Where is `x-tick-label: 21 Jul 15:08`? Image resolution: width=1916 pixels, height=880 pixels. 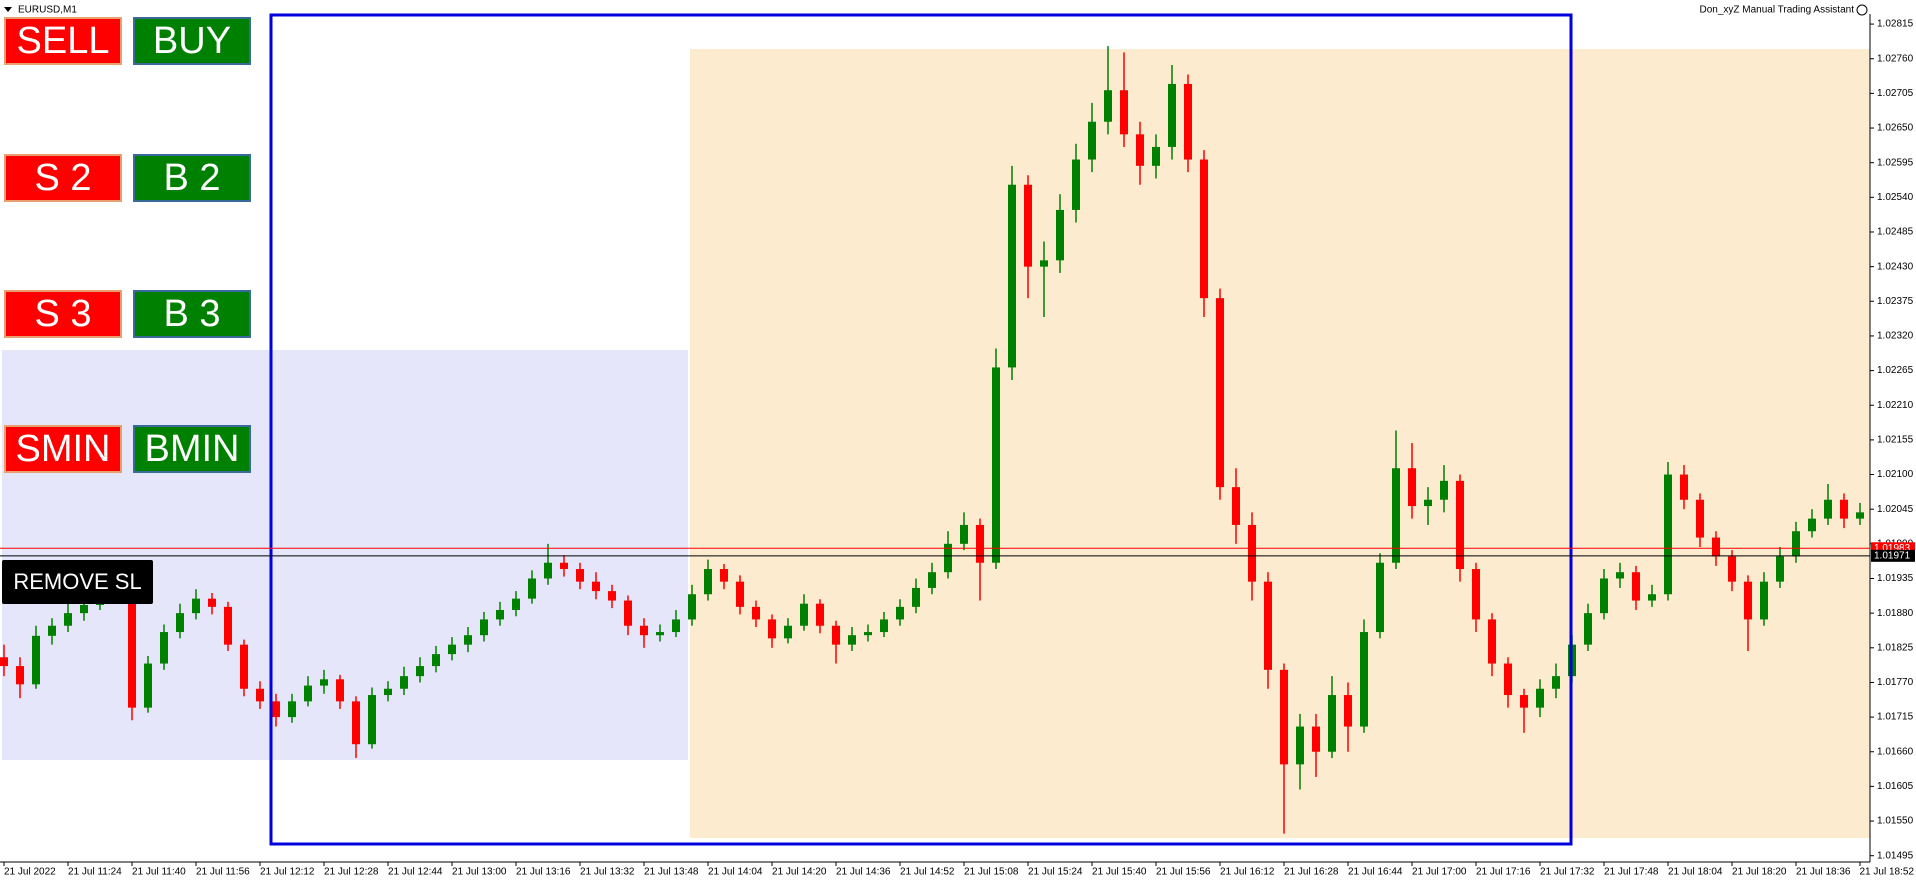 x-tick-label: 21 Jul 15:08 is located at coordinates (991, 872).